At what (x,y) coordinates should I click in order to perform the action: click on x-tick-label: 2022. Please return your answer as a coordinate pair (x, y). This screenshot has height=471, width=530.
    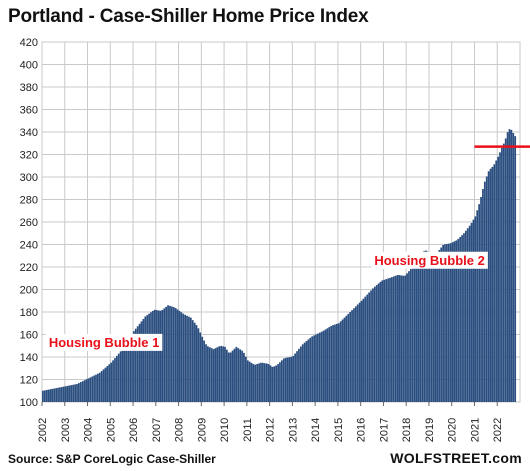
    Looking at the image, I should click on (498, 430).